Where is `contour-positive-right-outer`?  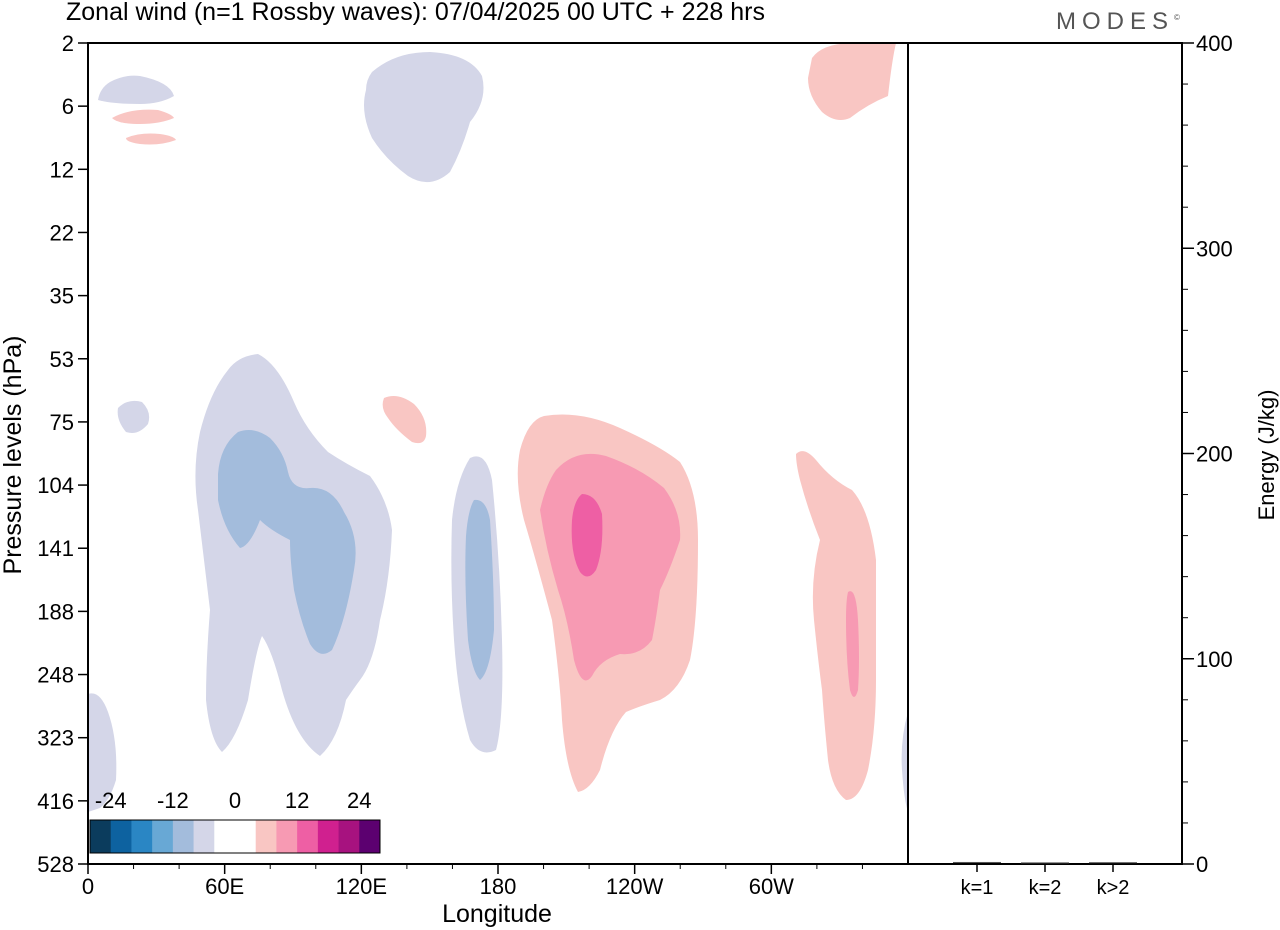 contour-positive-right-outer is located at coordinates (836, 625).